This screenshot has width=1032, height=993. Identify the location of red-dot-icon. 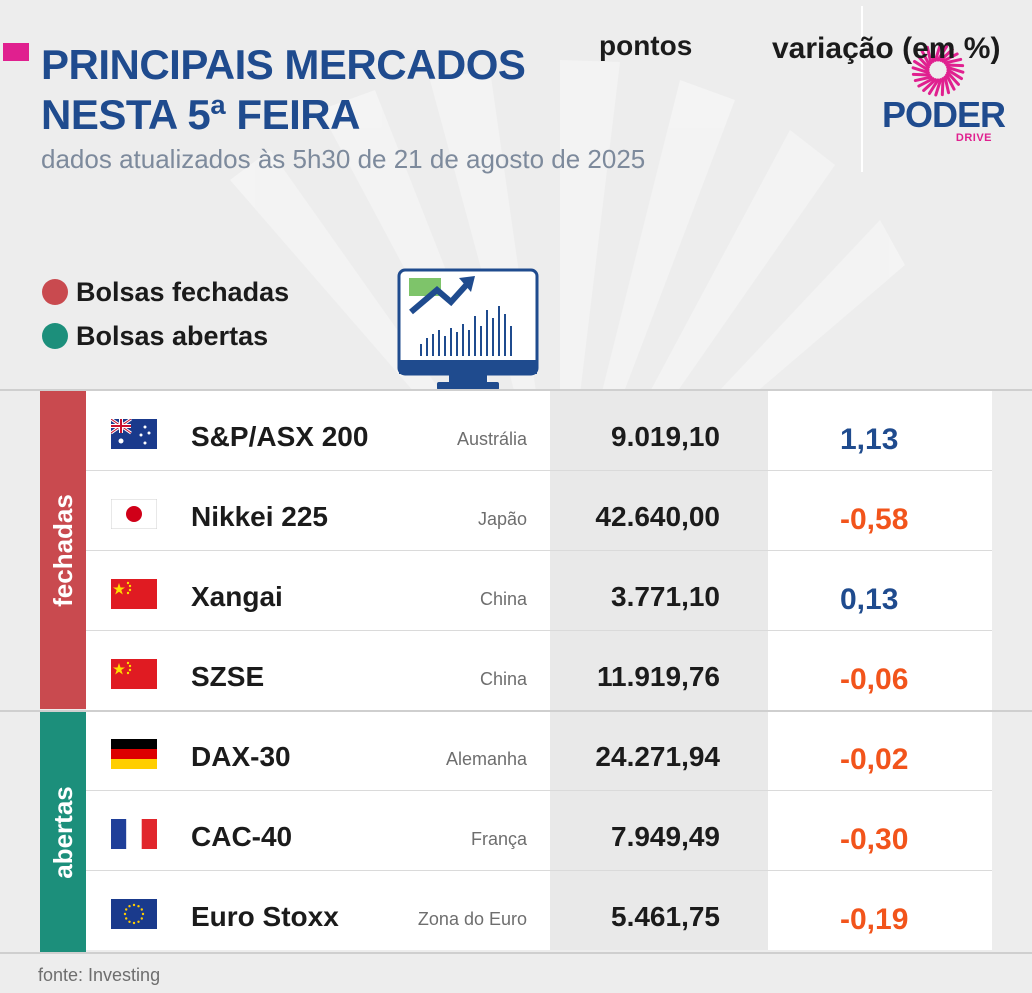
(55, 292).